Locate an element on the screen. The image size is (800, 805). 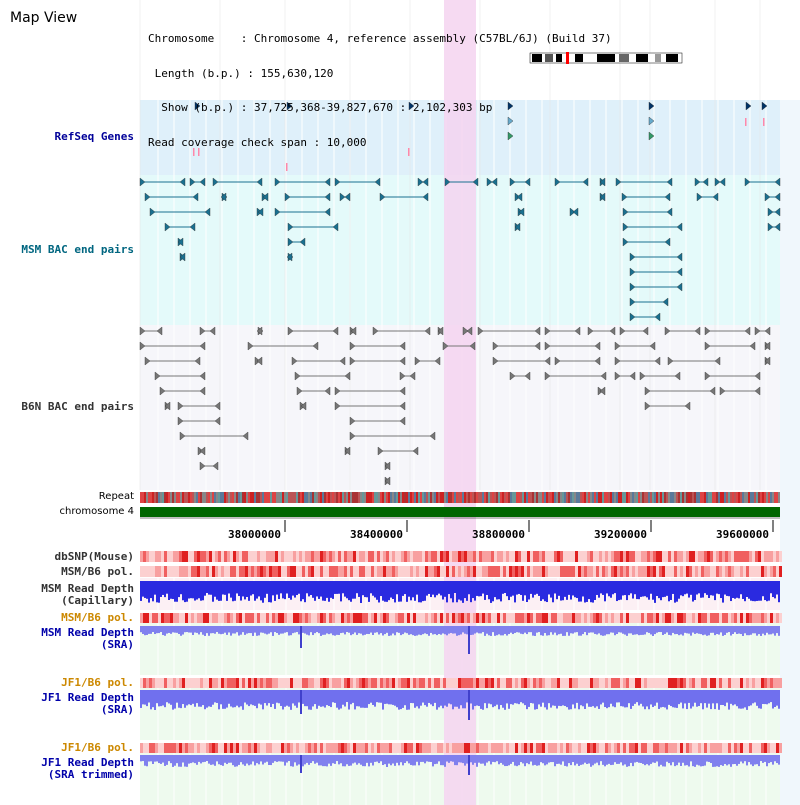
repeat-track is located at coordinates (460, 497).